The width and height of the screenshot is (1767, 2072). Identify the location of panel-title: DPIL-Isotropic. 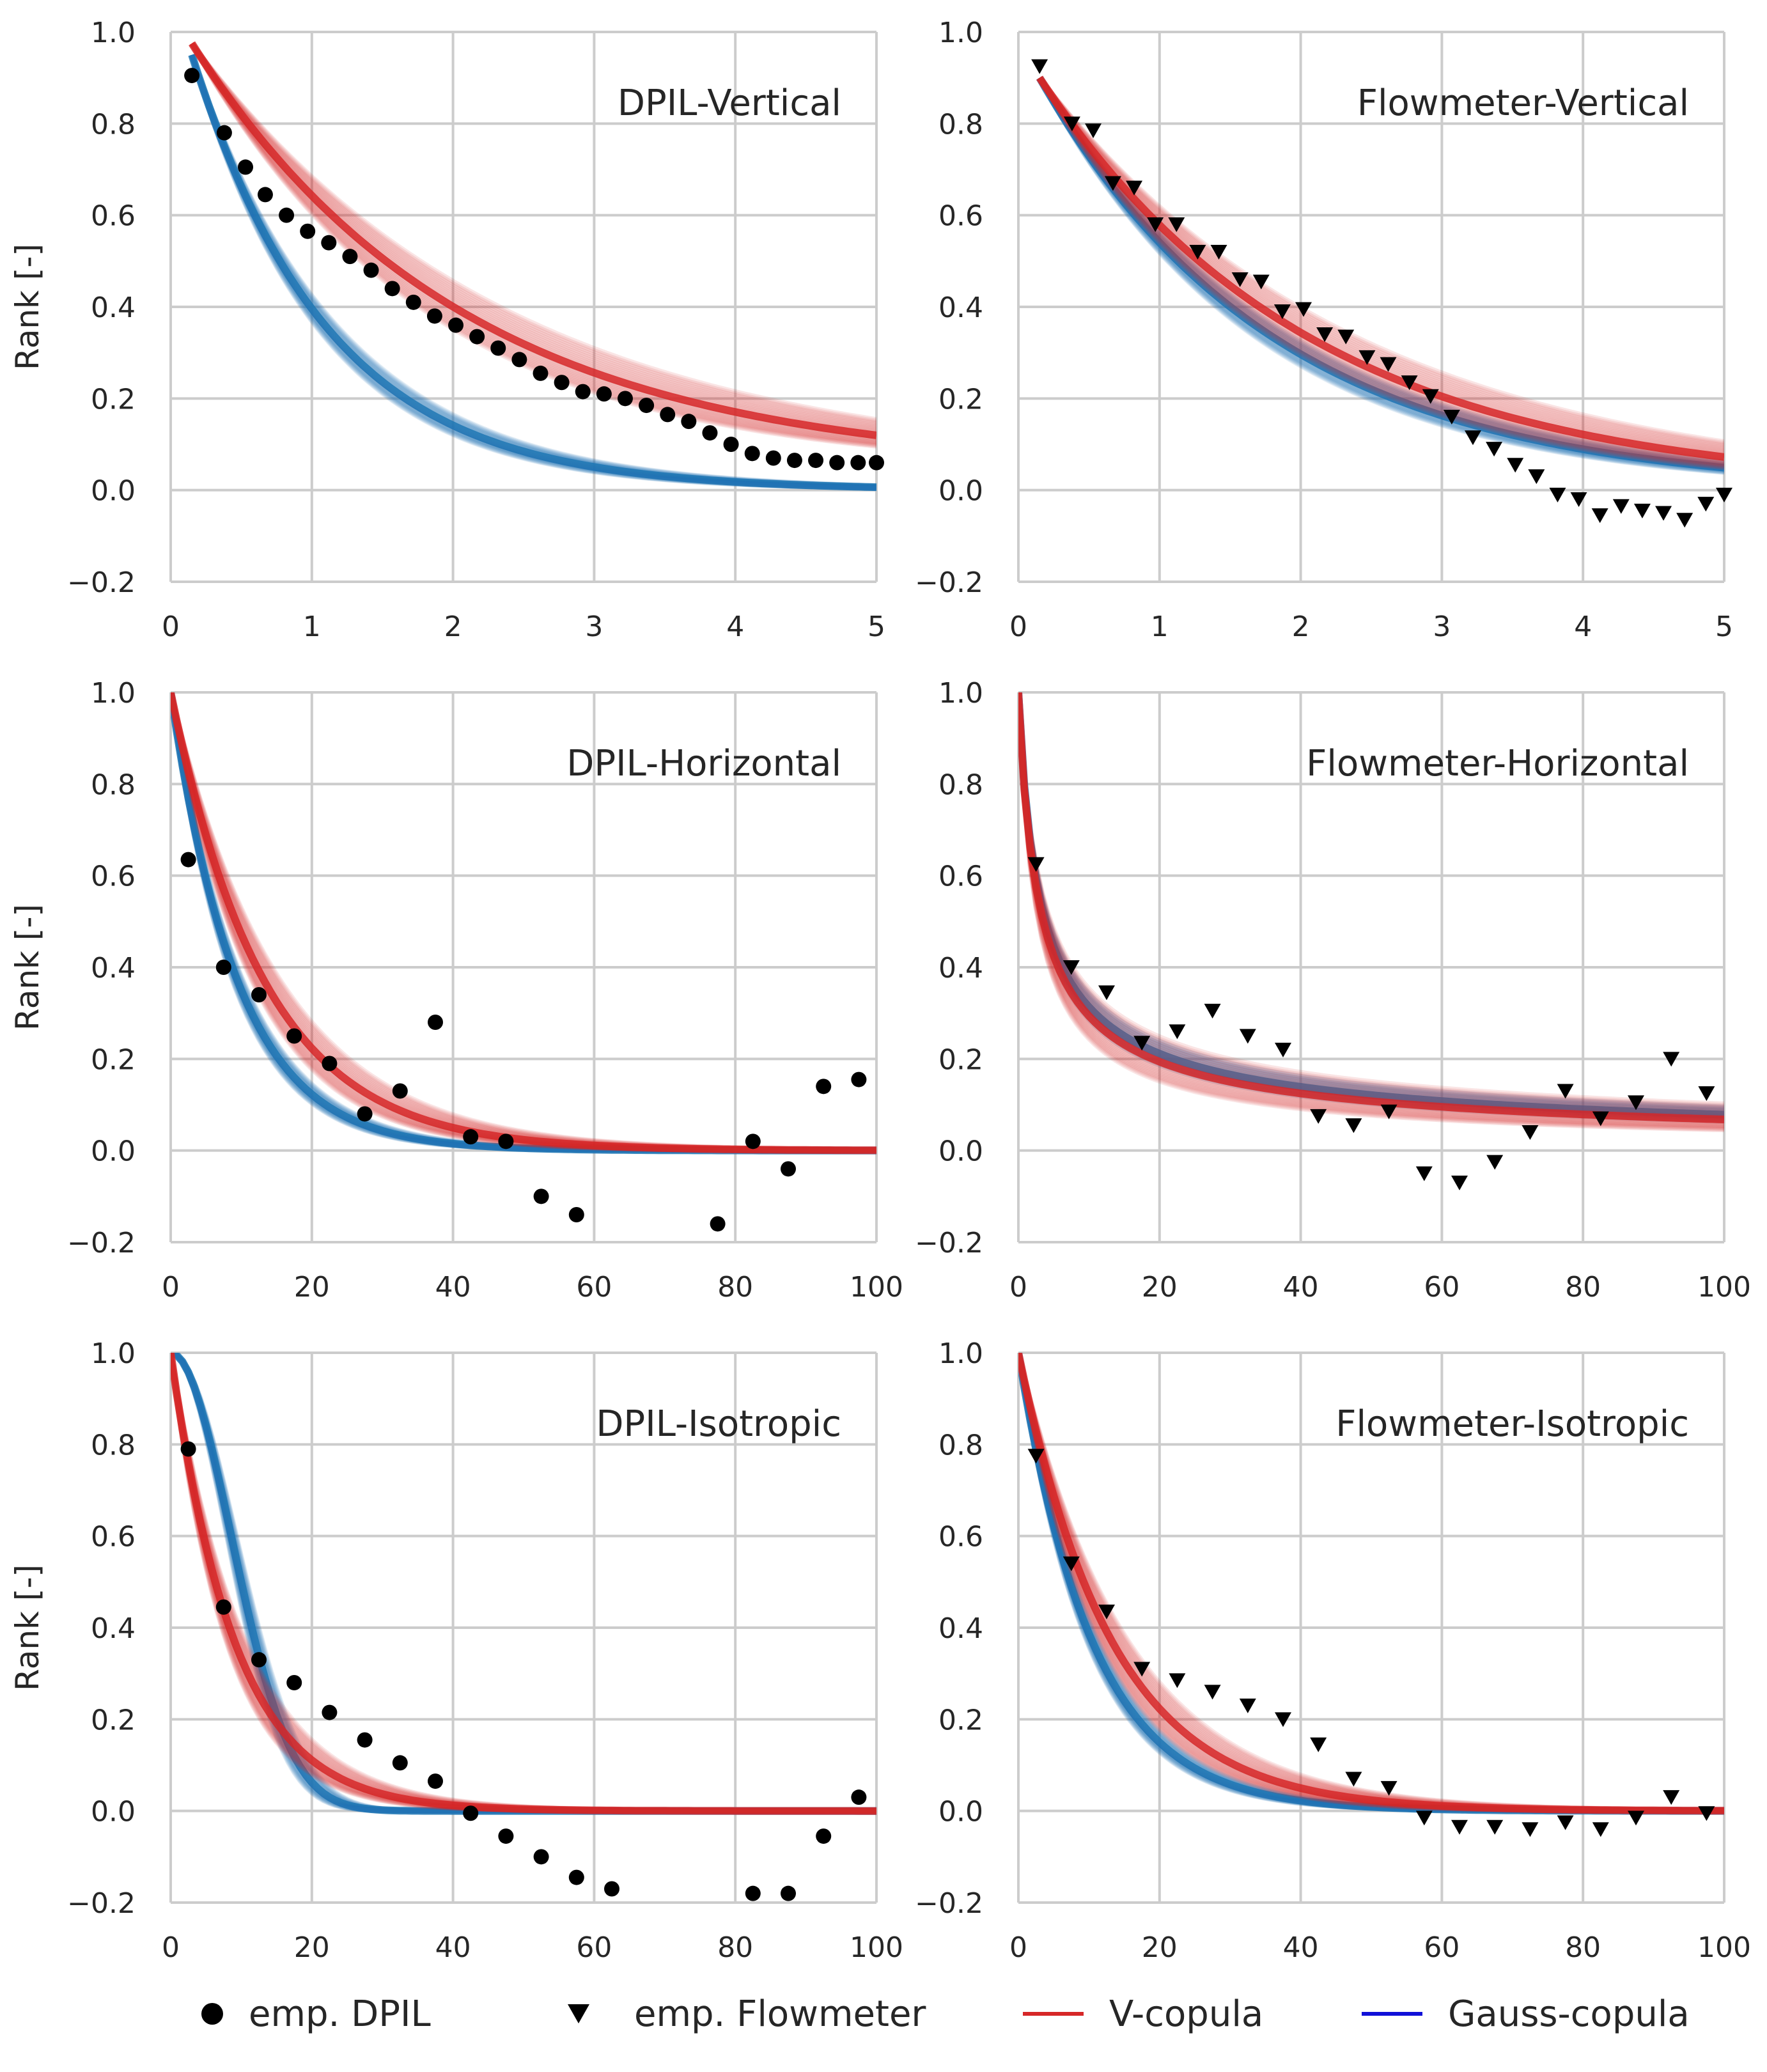
(719, 1424).